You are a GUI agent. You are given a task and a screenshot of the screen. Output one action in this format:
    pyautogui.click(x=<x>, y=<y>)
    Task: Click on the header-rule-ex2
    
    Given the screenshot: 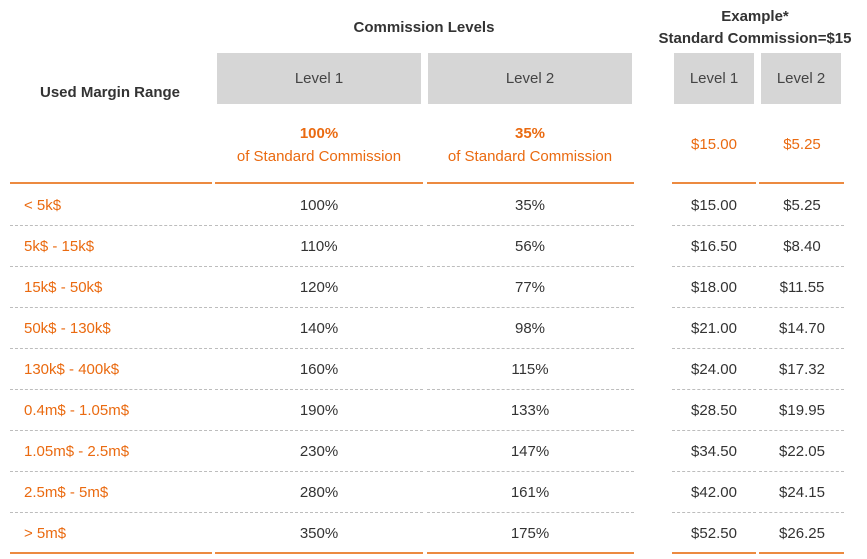 What is the action you would take?
    pyautogui.click(x=801, y=183)
    